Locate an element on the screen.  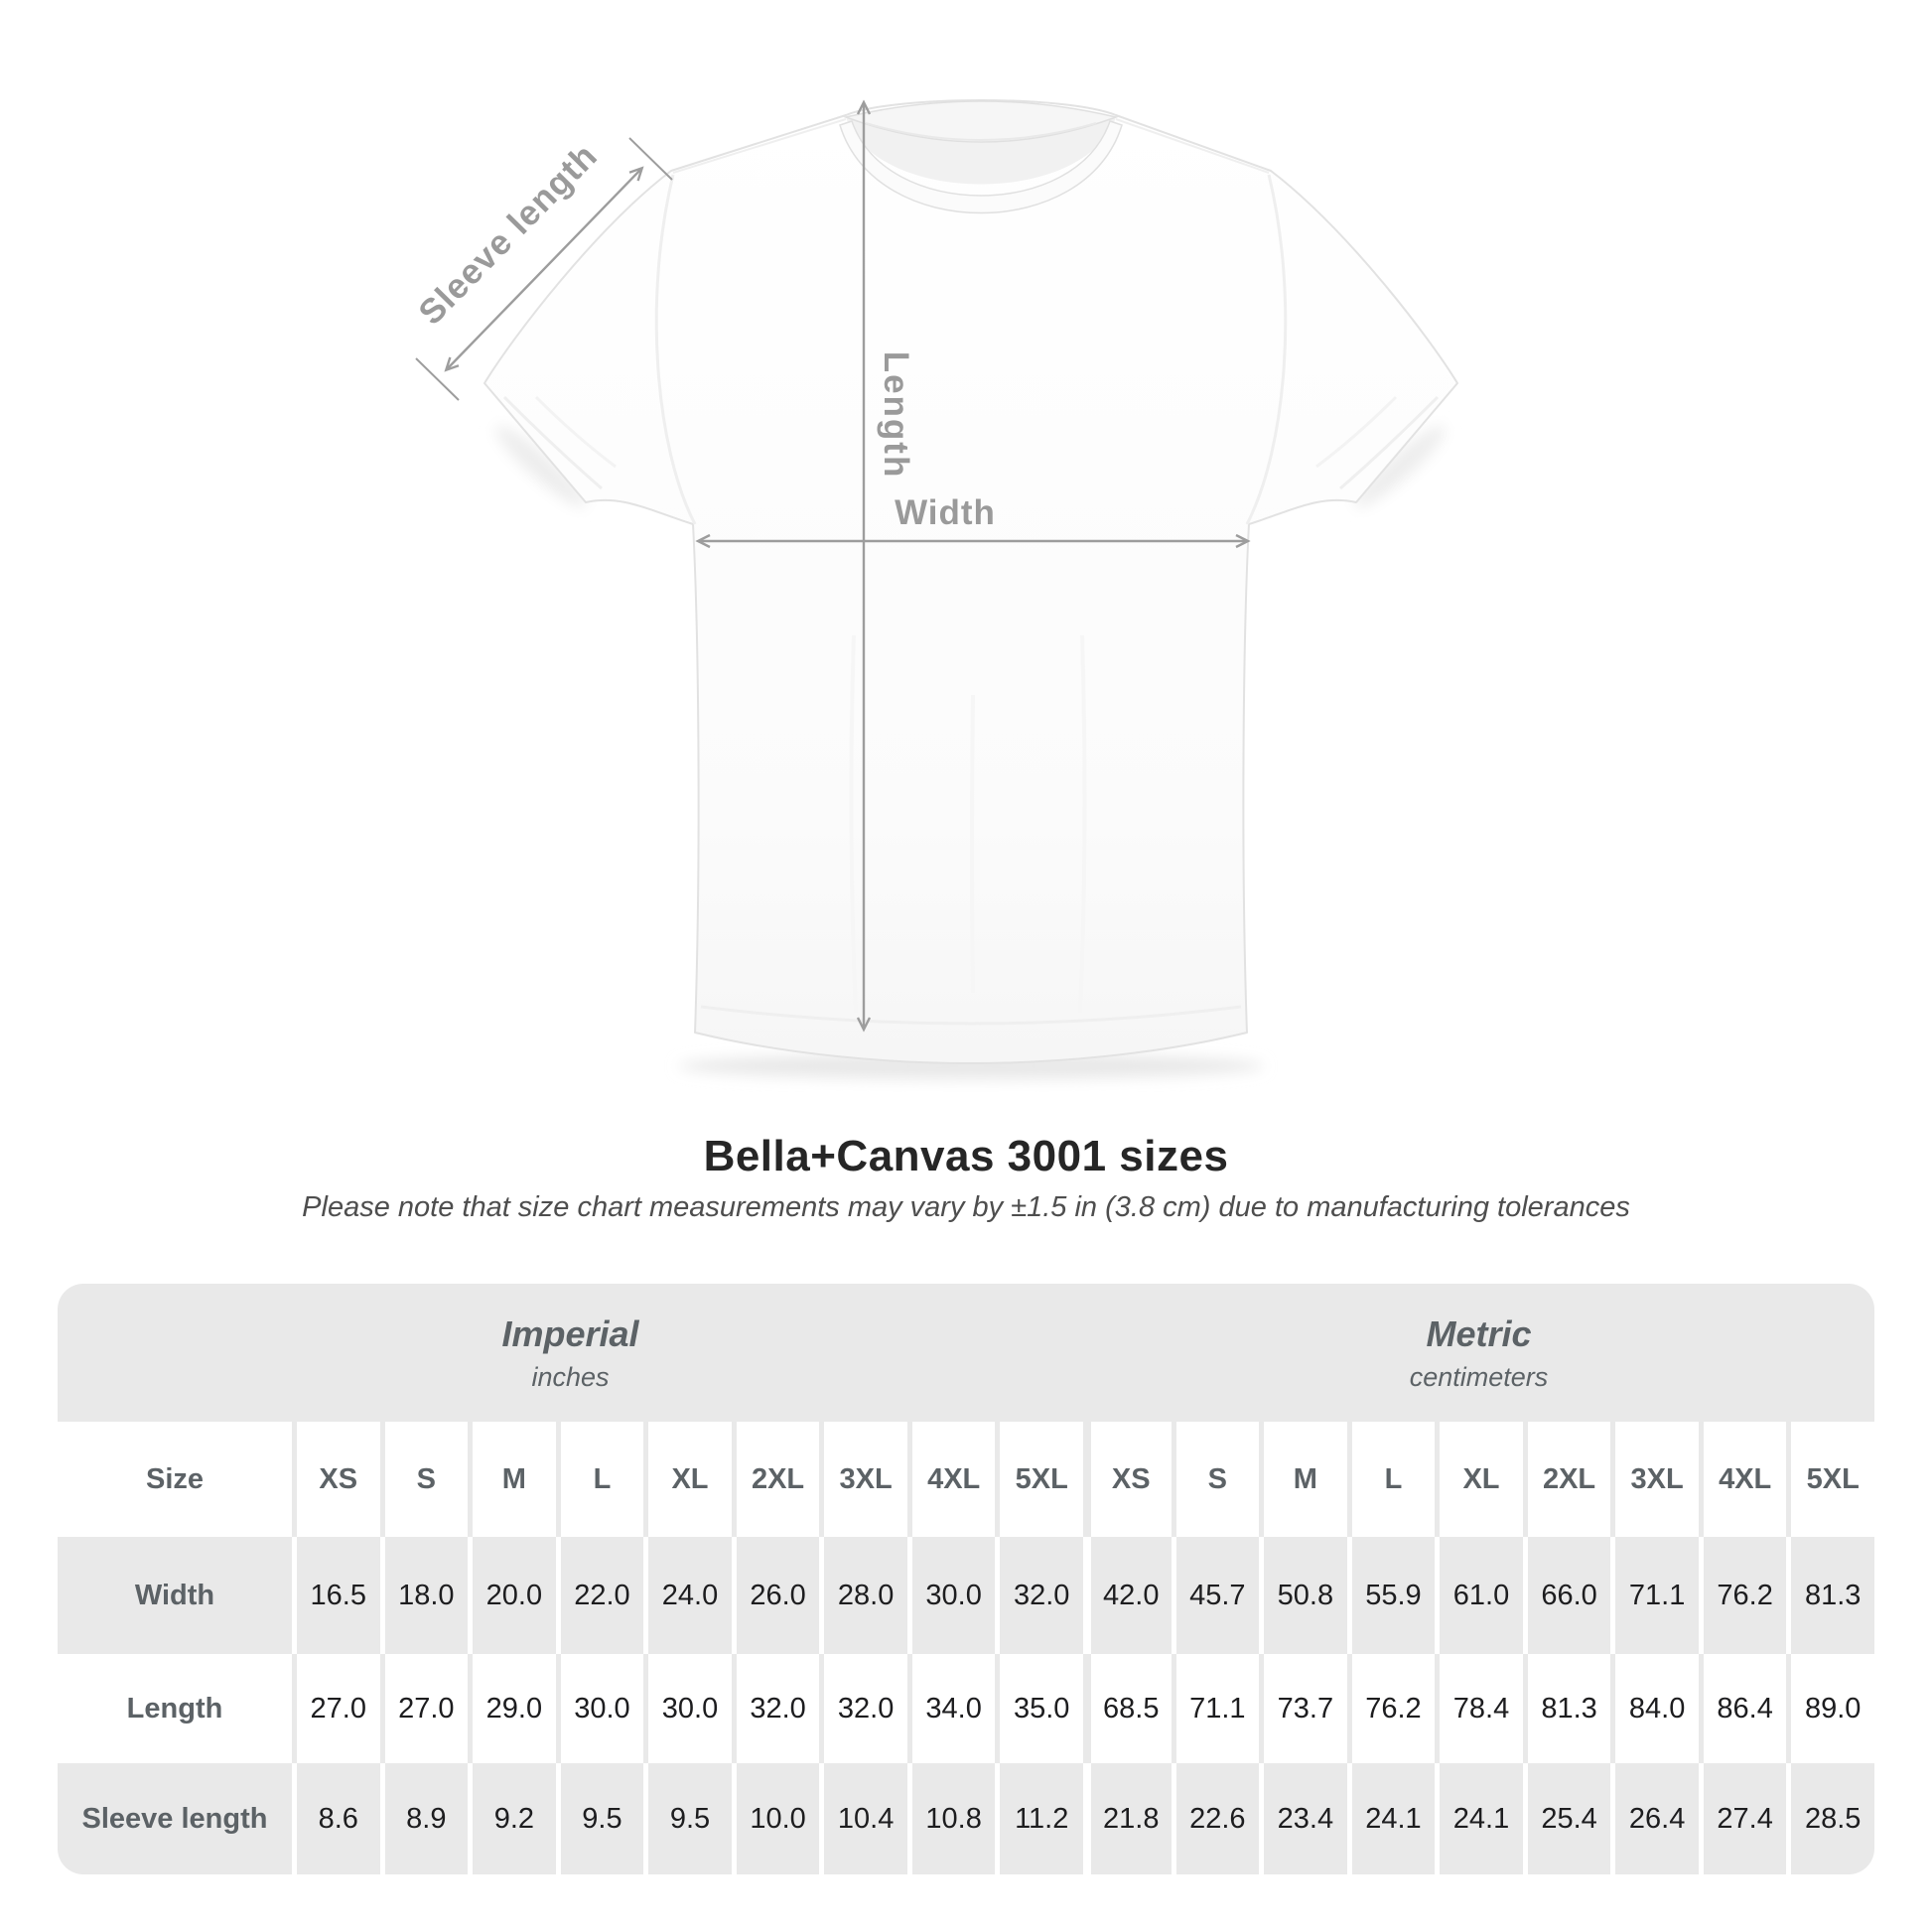
measurement-cell: 29.0 is located at coordinates (512, 1709).